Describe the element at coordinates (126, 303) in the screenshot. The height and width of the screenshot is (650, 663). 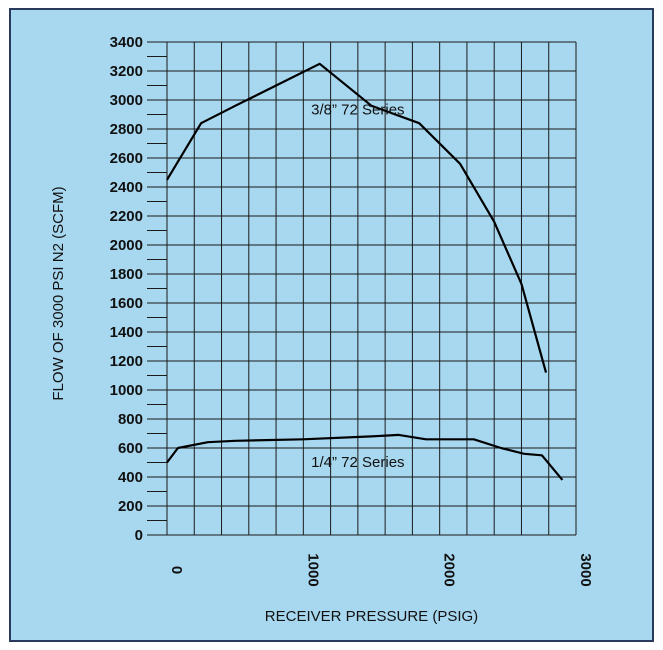
I see `y-tick-label: 1600` at that location.